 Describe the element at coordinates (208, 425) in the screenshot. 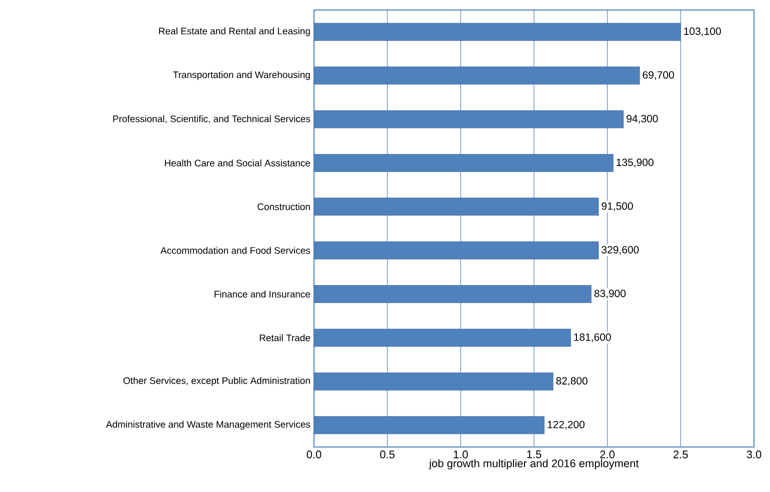

I see `y-tick-label: Administrative and Waste Management Services` at that location.